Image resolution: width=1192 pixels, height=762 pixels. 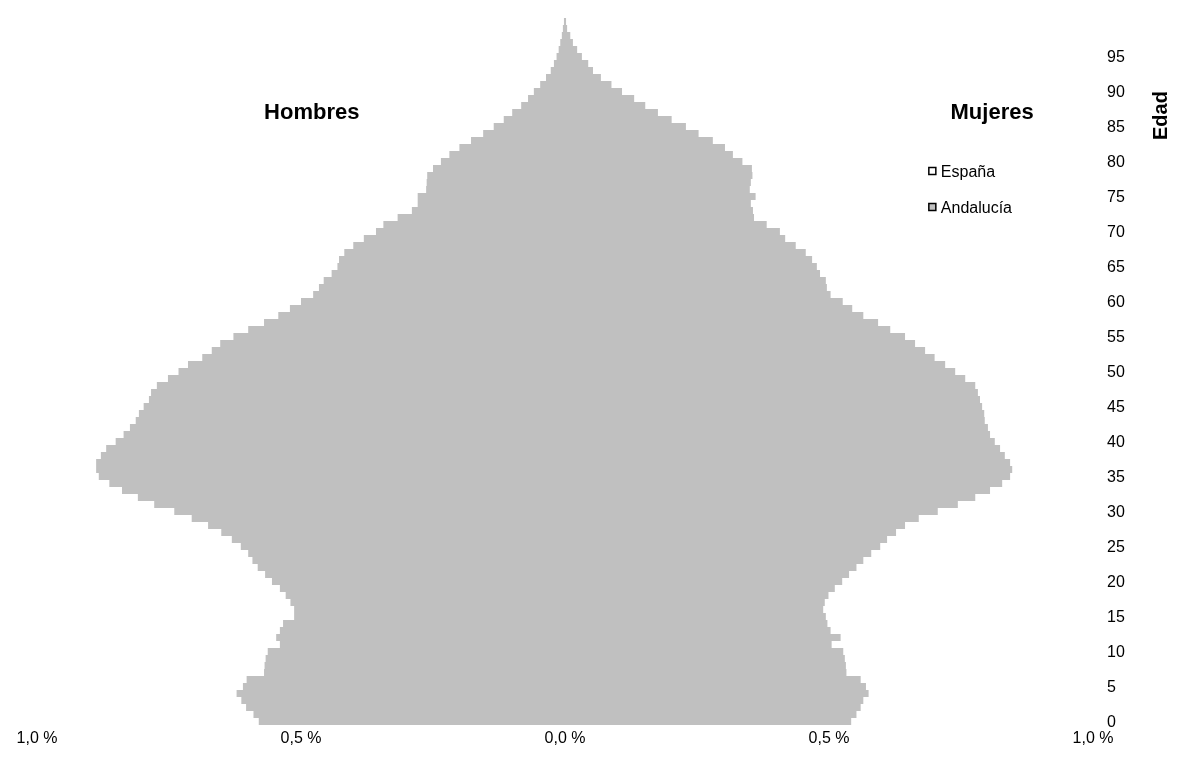 What do you see at coordinates (1116, 126) in the screenshot?
I see `y-tick-label: 85` at bounding box center [1116, 126].